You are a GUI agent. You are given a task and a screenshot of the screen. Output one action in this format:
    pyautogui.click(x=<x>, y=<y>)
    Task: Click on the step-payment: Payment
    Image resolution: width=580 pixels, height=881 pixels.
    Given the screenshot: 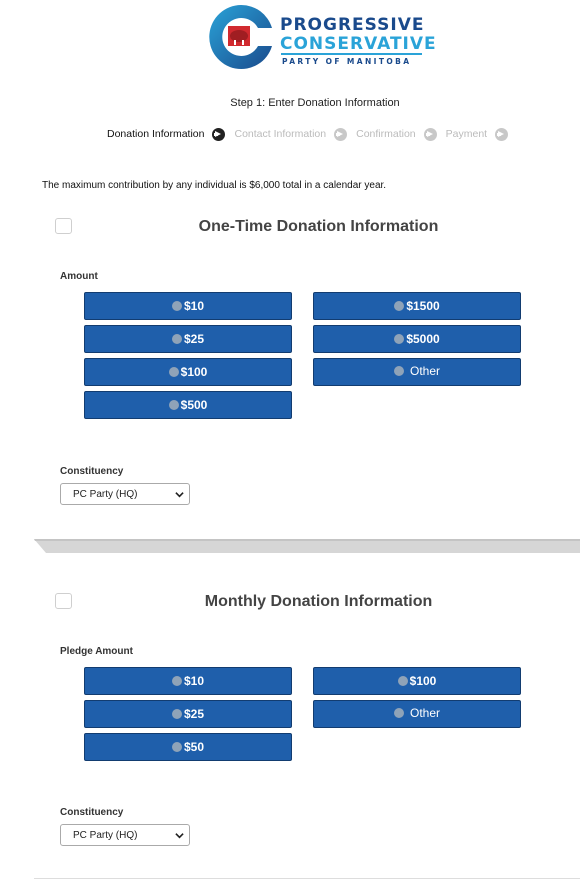 What is the action you would take?
    pyautogui.click(x=466, y=134)
    